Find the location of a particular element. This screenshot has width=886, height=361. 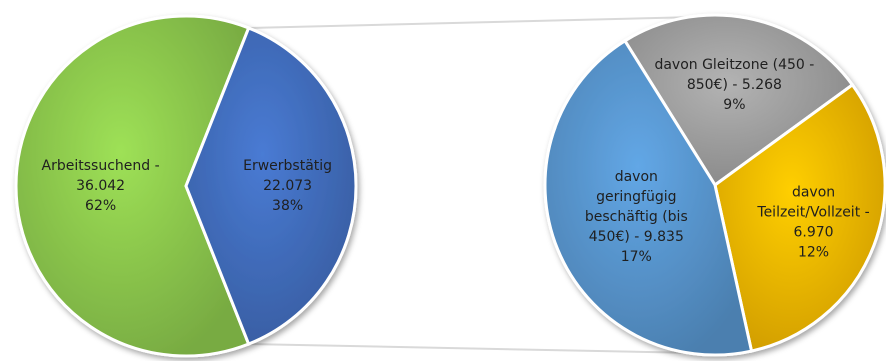

slice-gleitzone is located at coordinates (738, 100).